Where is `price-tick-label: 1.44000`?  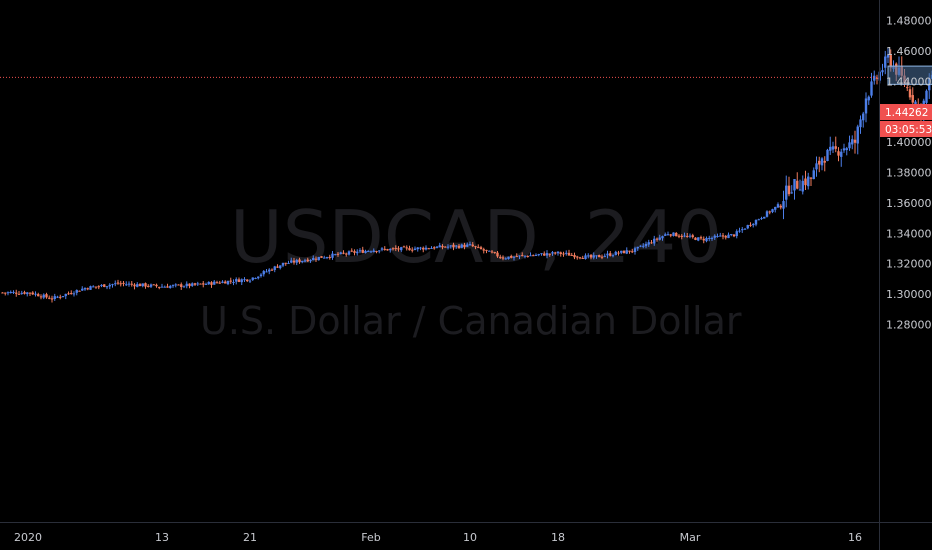
price-tick-label: 1.44000 is located at coordinates (909, 81).